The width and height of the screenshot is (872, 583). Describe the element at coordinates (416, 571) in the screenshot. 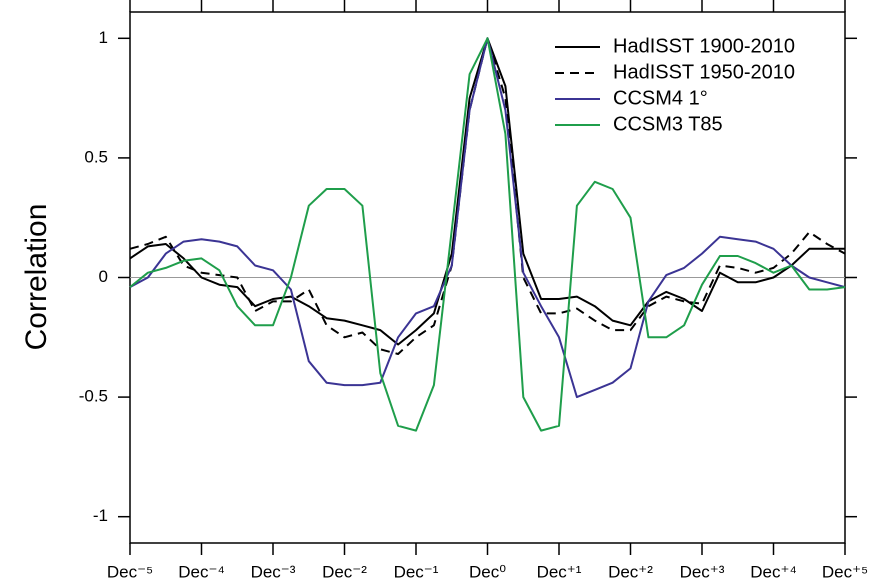

I see `x-tick-label: Dec⁻¹` at that location.